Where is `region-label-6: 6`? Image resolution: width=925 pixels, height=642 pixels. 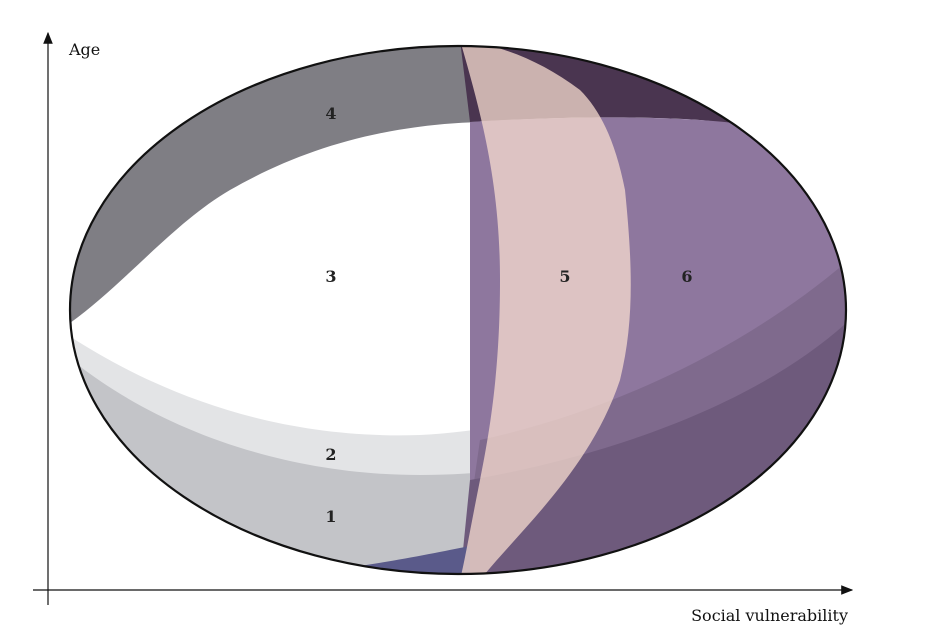
region-label-6: 6 is located at coordinates (686, 276).